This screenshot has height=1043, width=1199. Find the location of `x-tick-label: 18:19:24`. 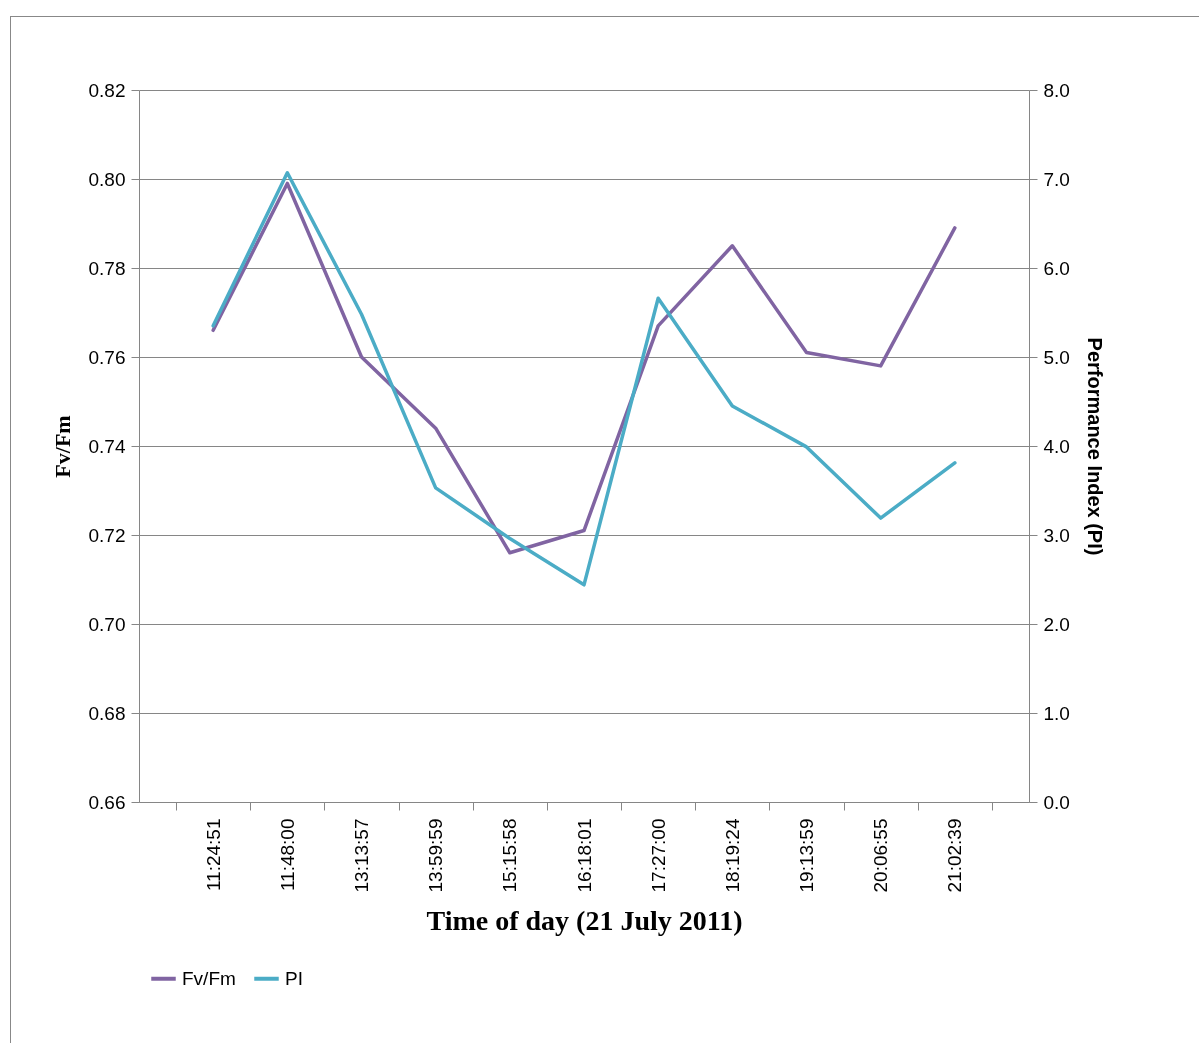

x-tick-label: 18:19:24 is located at coordinates (732, 855).